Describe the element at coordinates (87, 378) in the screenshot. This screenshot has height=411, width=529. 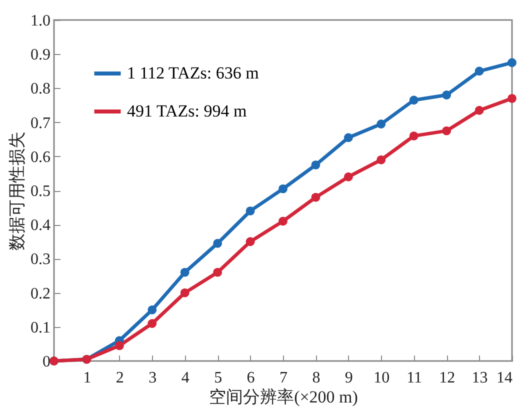
I see `x-tick-label: 1` at that location.